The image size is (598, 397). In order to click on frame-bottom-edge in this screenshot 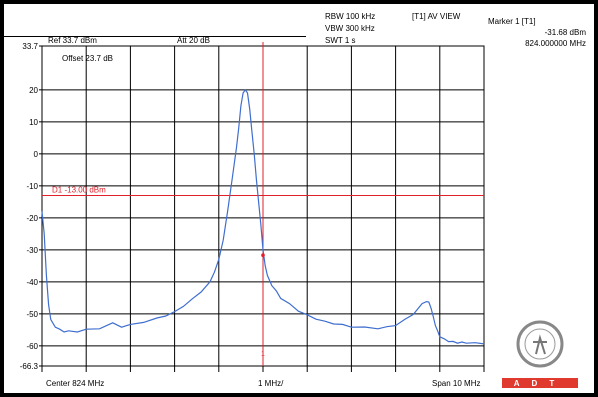, I will do `click(299, 395)`.